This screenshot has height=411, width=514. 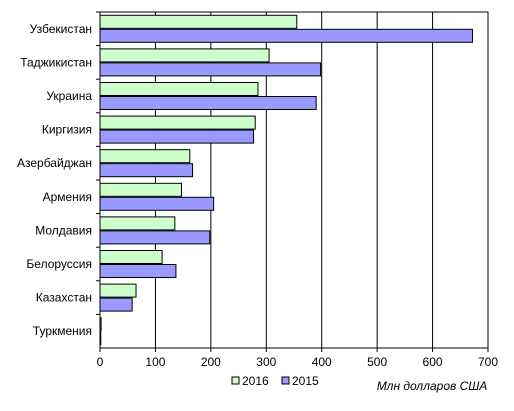 What do you see at coordinates (62, 331) in the screenshot?
I see `y-tick-label: Туркмения` at bounding box center [62, 331].